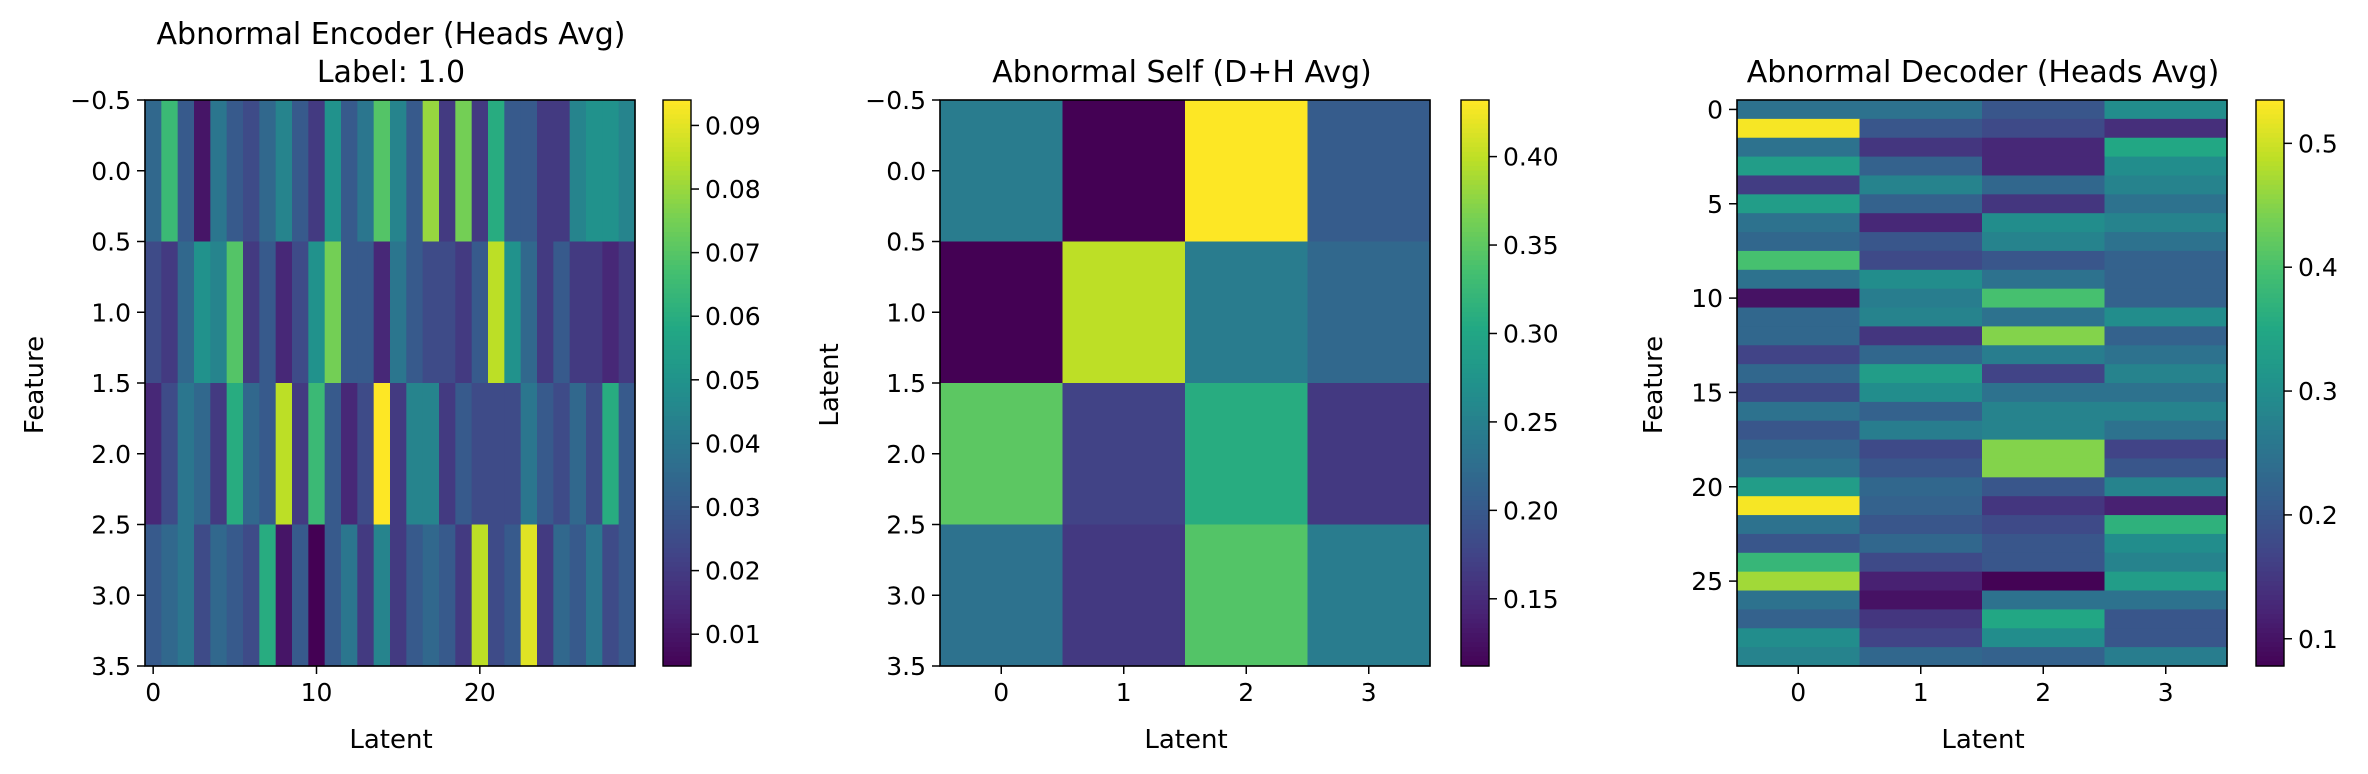  Describe the element at coordinates (111, 383) in the screenshot. I see `y-tick-label: 1.5` at that location.